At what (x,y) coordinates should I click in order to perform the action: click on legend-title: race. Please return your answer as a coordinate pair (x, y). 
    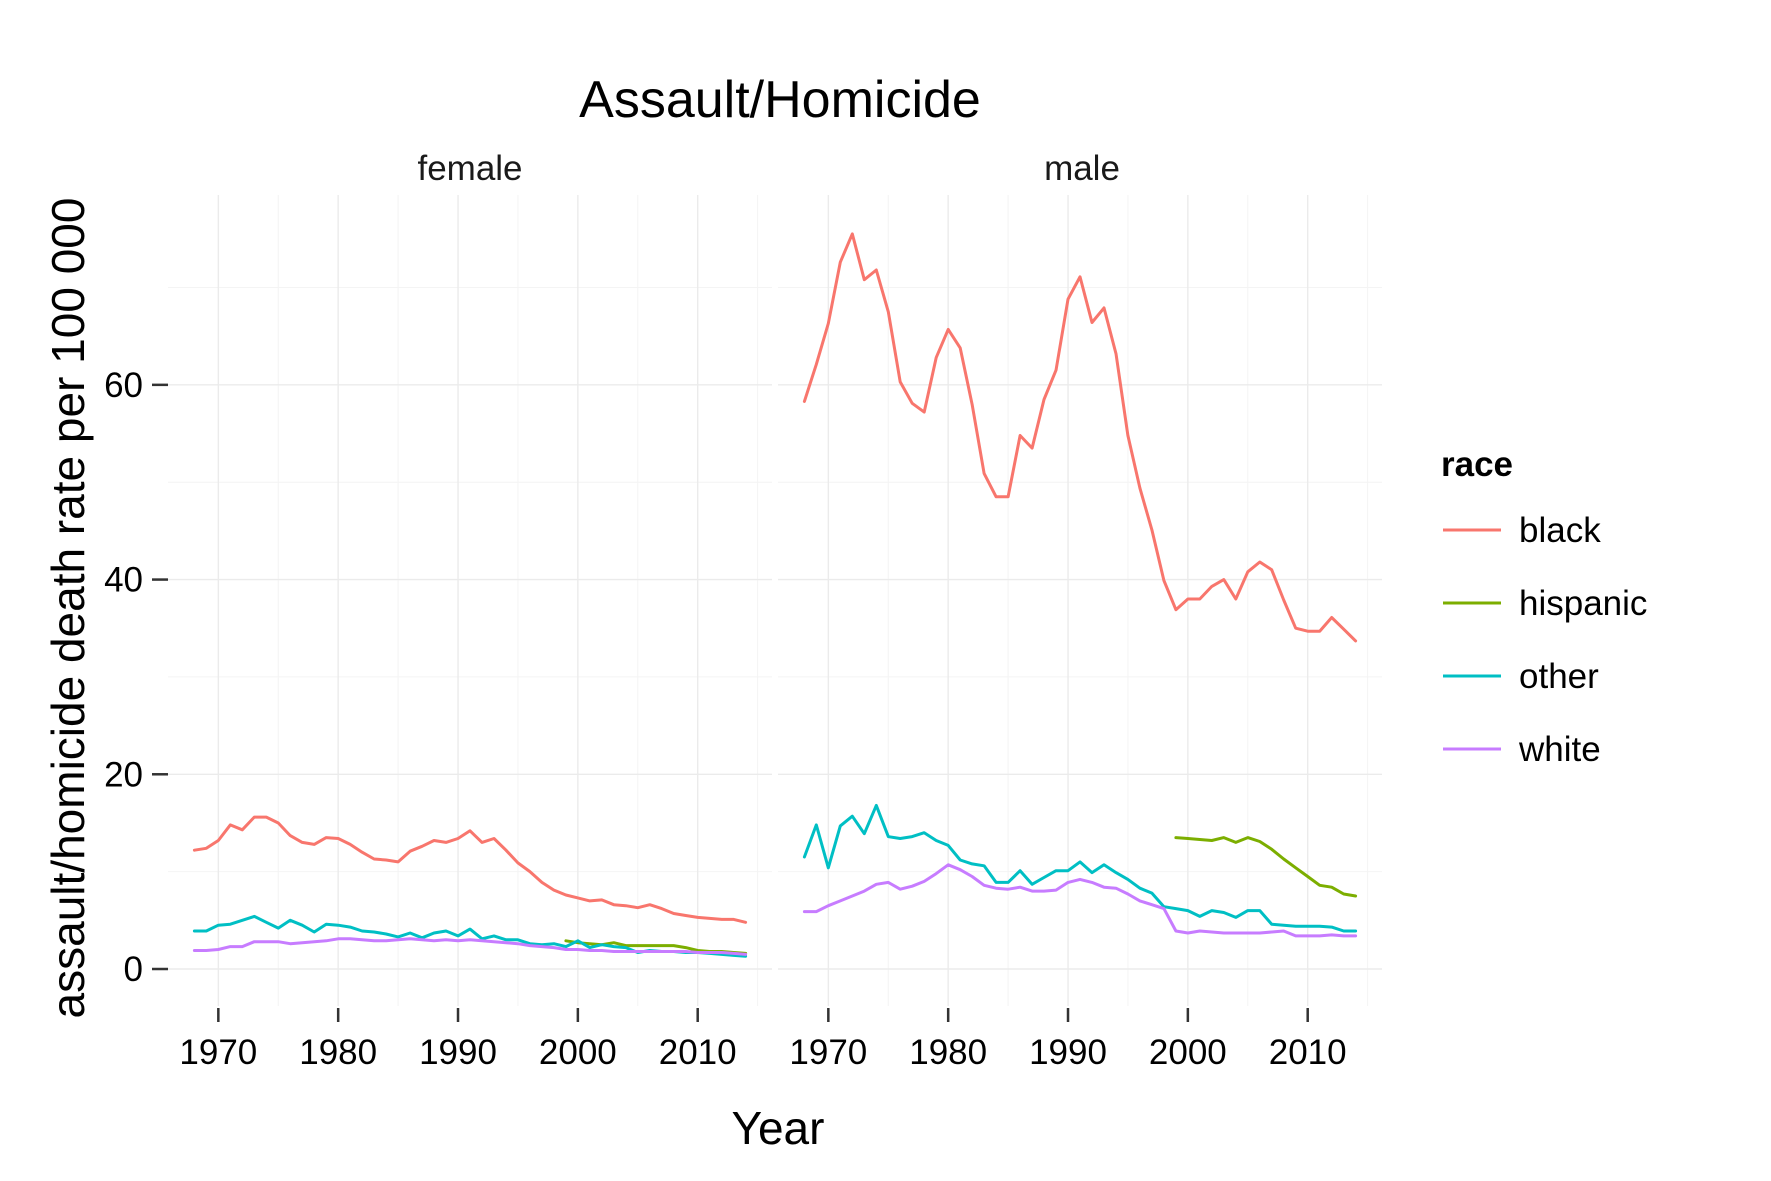
    Looking at the image, I should click on (1477, 464).